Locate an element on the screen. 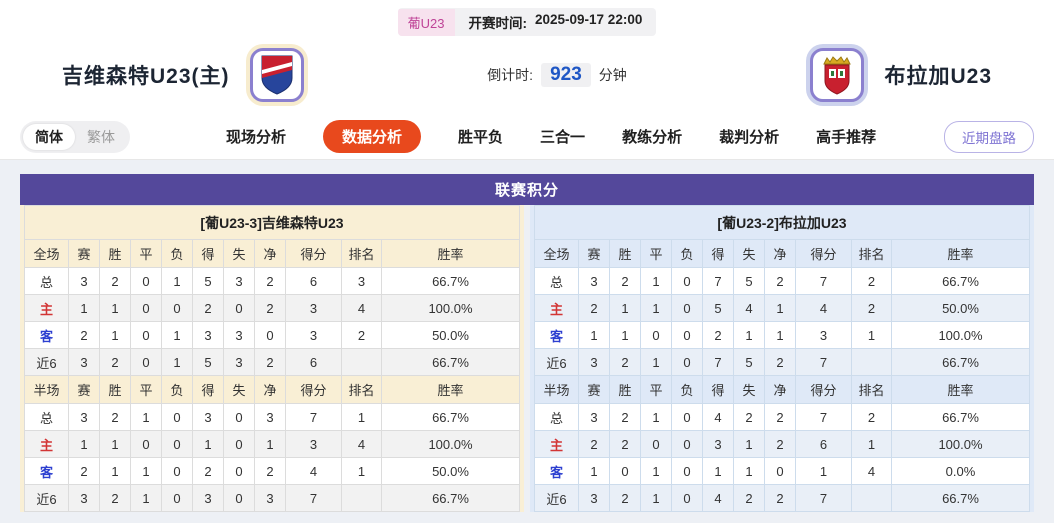 This screenshot has width=1054, height=523. table-row-recent: 近6 3 2 0 1 5 3 2 6 66.7% is located at coordinates (272, 362).